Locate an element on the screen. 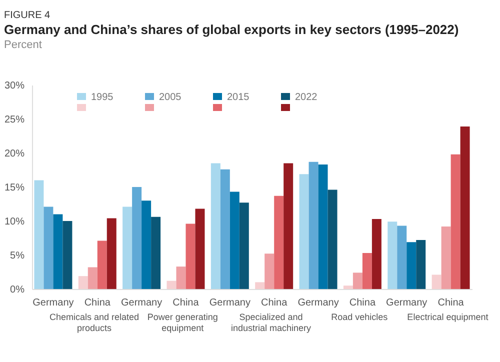 The height and width of the screenshot is (362, 500). text: Power generating equipment is located at coordinates (182, 322).